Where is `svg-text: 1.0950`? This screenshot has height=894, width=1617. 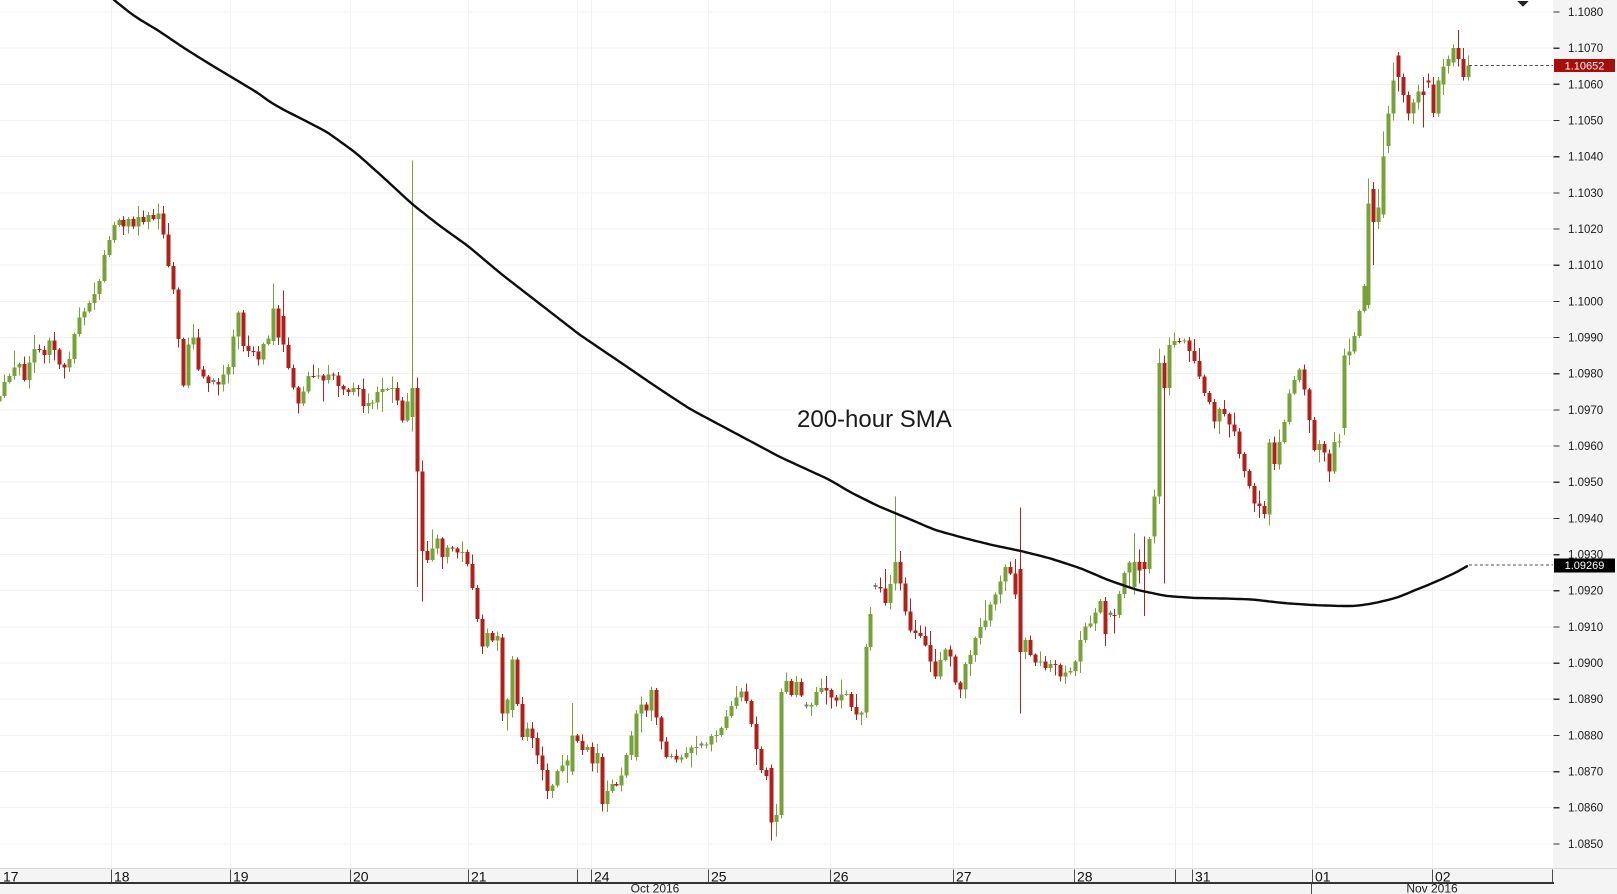
svg-text: 1.0950 is located at coordinates (1585, 483).